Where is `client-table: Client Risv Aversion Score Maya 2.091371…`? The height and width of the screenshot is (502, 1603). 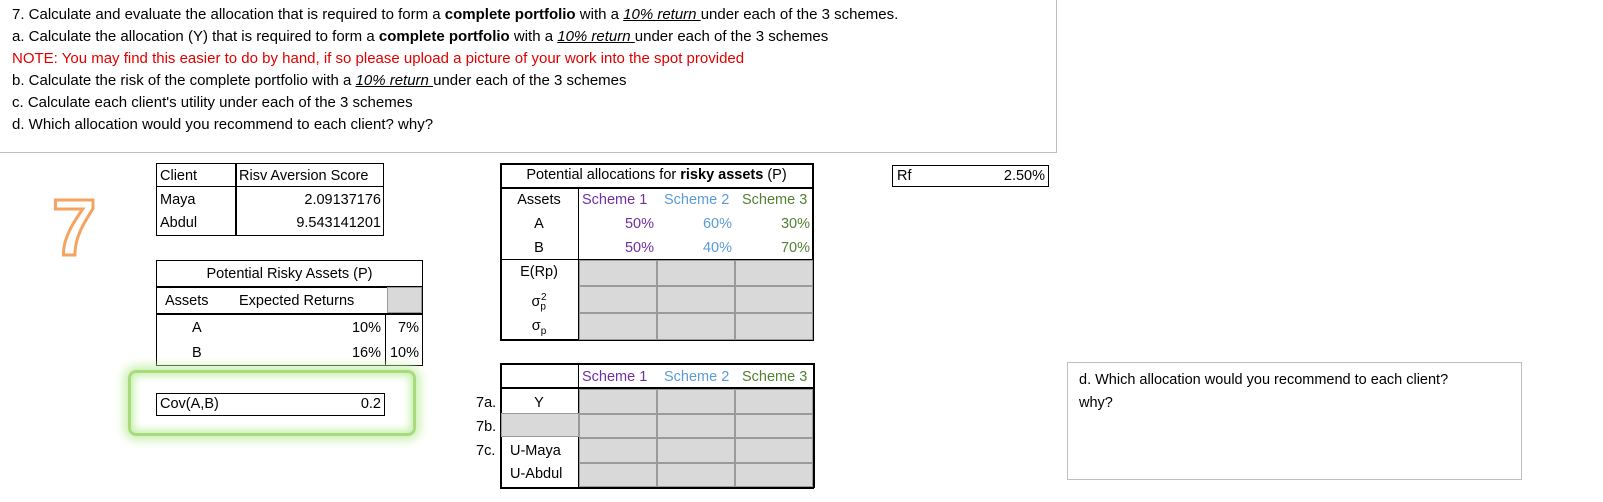 client-table: Client Risv Aversion Score Maya 2.091371… is located at coordinates (270, 199).